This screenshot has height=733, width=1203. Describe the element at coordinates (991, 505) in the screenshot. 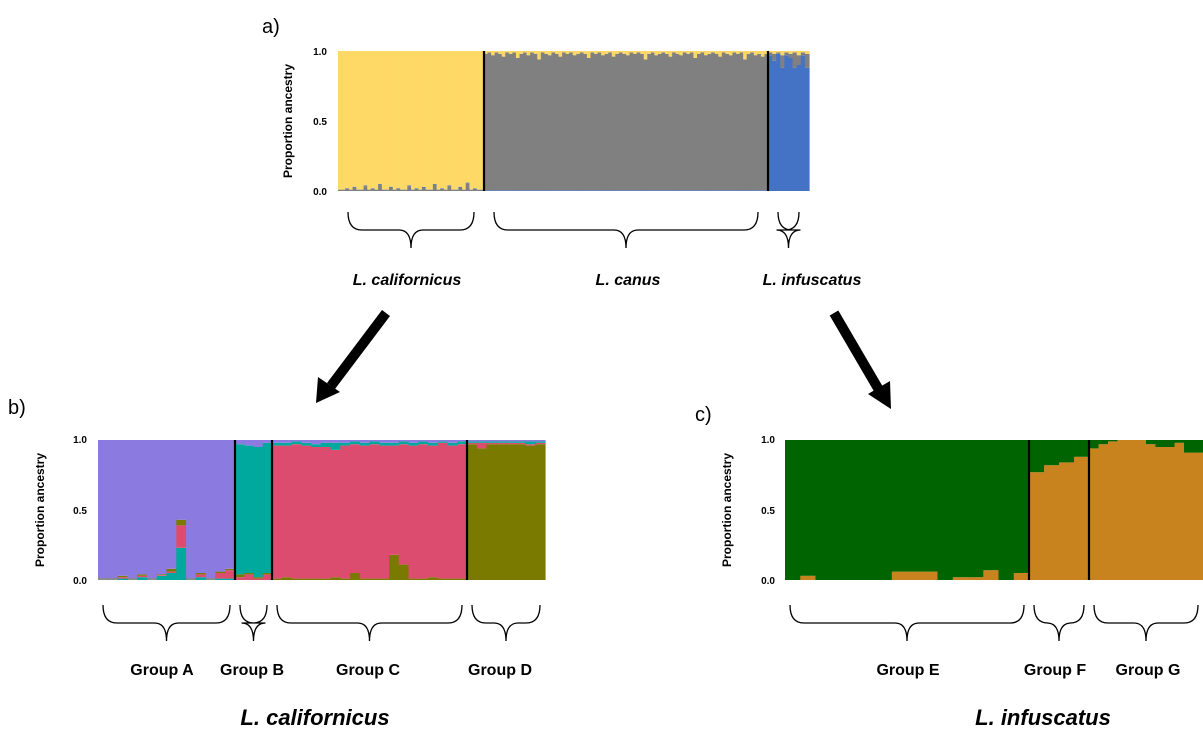

I see `bar-segment-c-g0-i13-k0` at that location.